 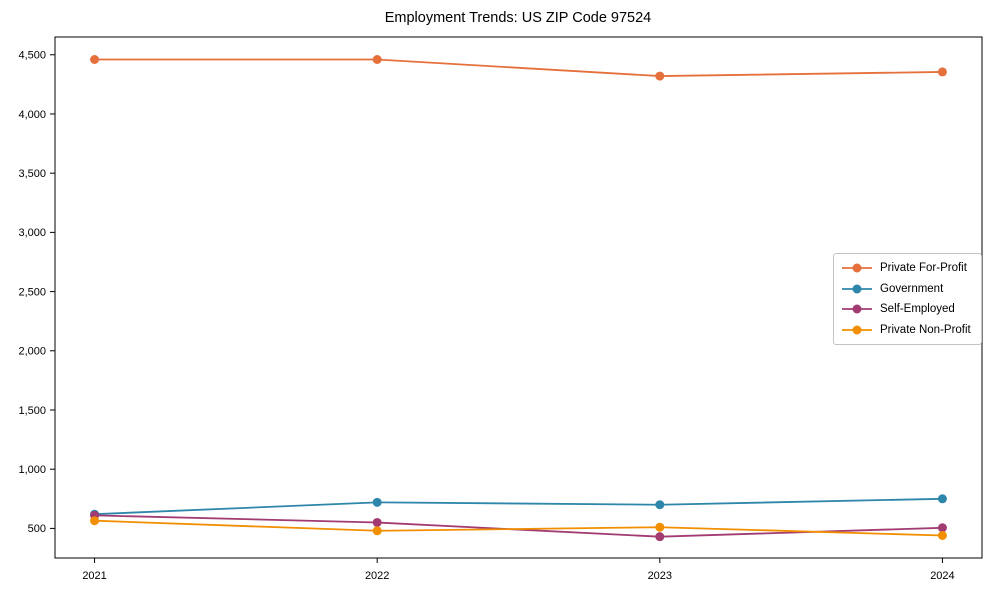 What do you see at coordinates (917, 309) in the screenshot?
I see `legend-label: Self-Employed` at bounding box center [917, 309].